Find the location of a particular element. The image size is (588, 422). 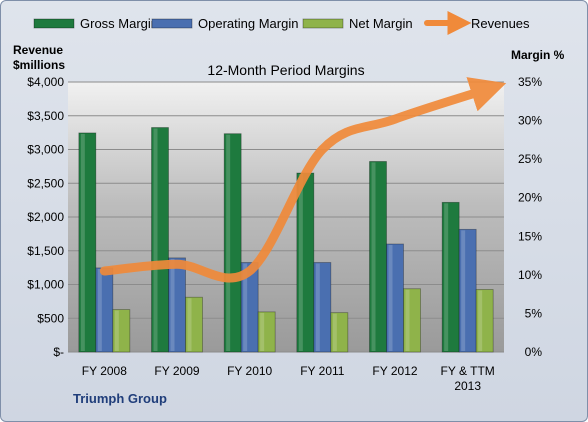

x-tick-label: FY 2010 is located at coordinates (249, 371).